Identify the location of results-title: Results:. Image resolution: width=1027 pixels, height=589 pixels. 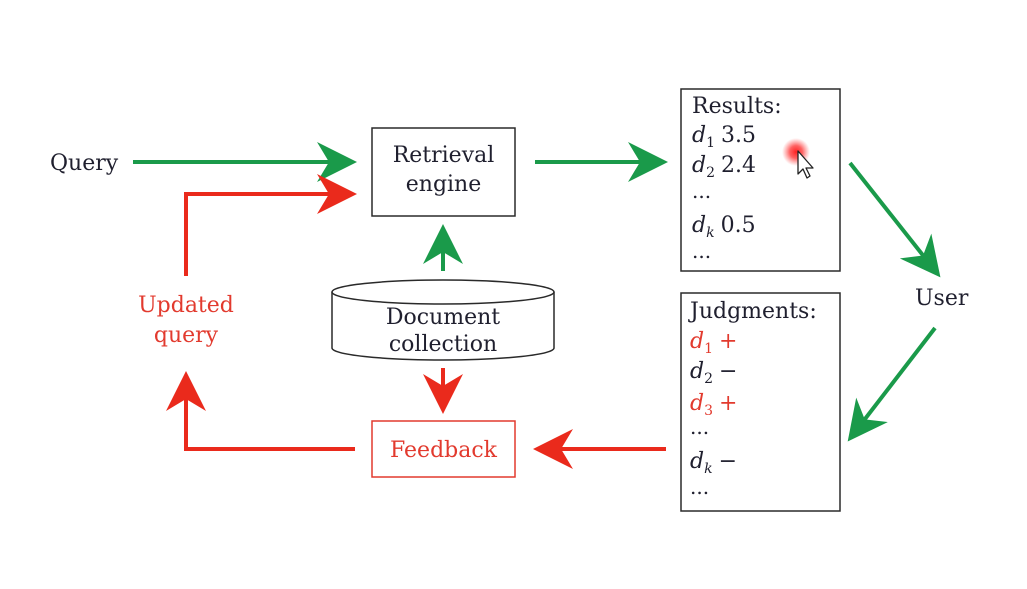
(737, 106).